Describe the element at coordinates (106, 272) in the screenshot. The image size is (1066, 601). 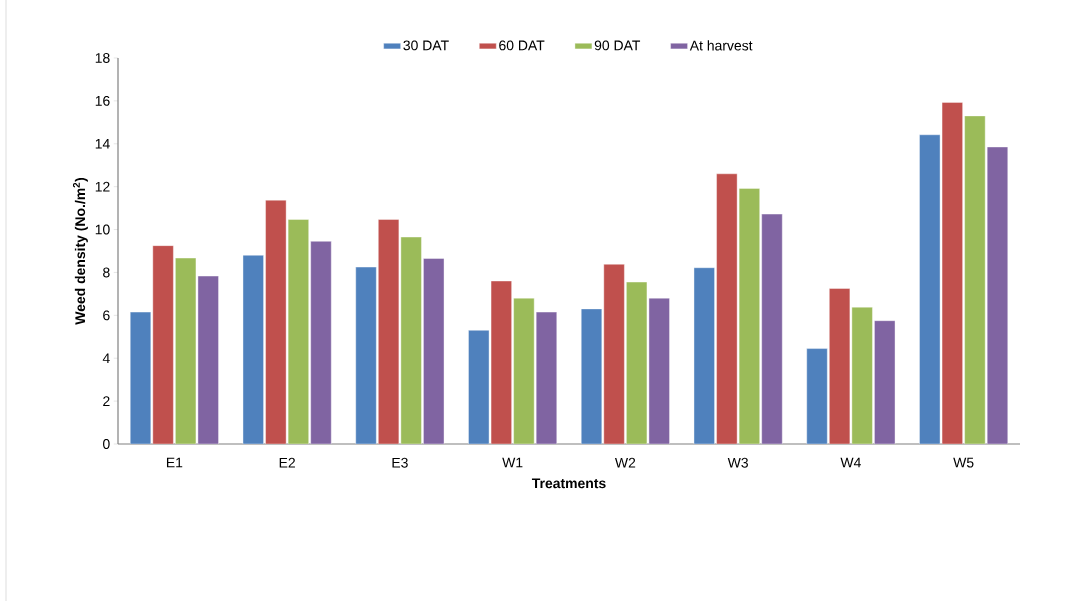
I see `y-tick-label: 8` at that location.